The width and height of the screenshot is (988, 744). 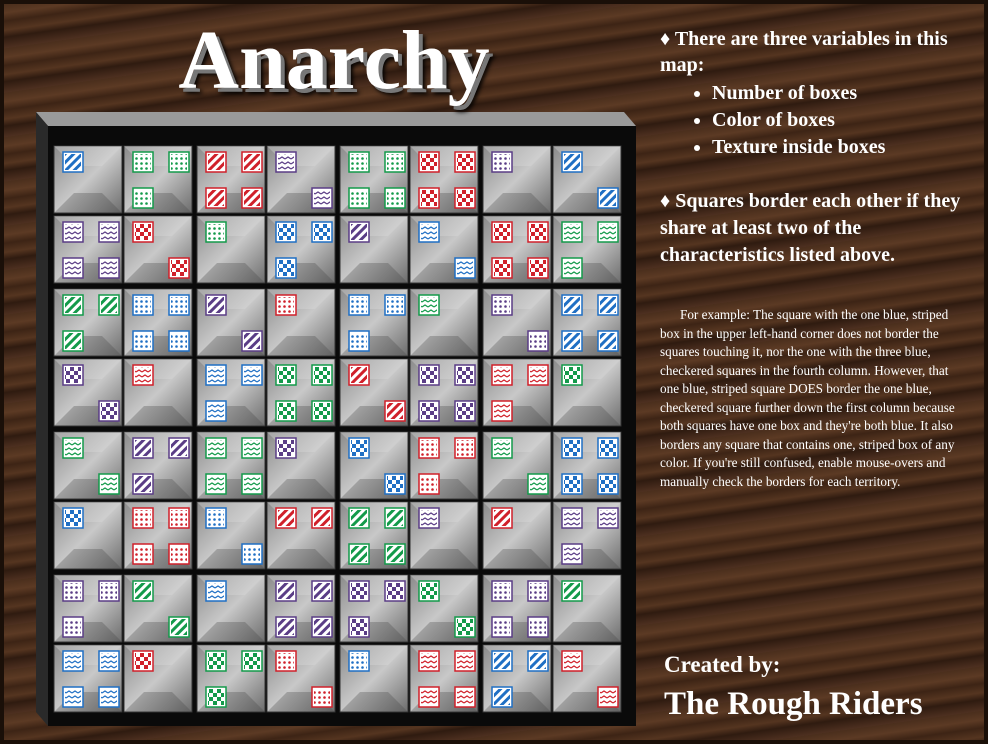 I want to click on board-bevel, so click(x=336, y=119).